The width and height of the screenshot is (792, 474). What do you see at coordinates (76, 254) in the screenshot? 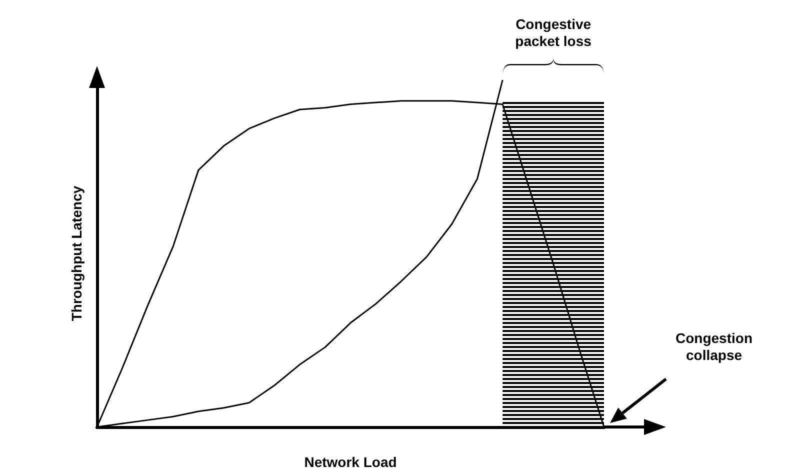
I see `y-axis-title: Throughput Latency` at bounding box center [76, 254].